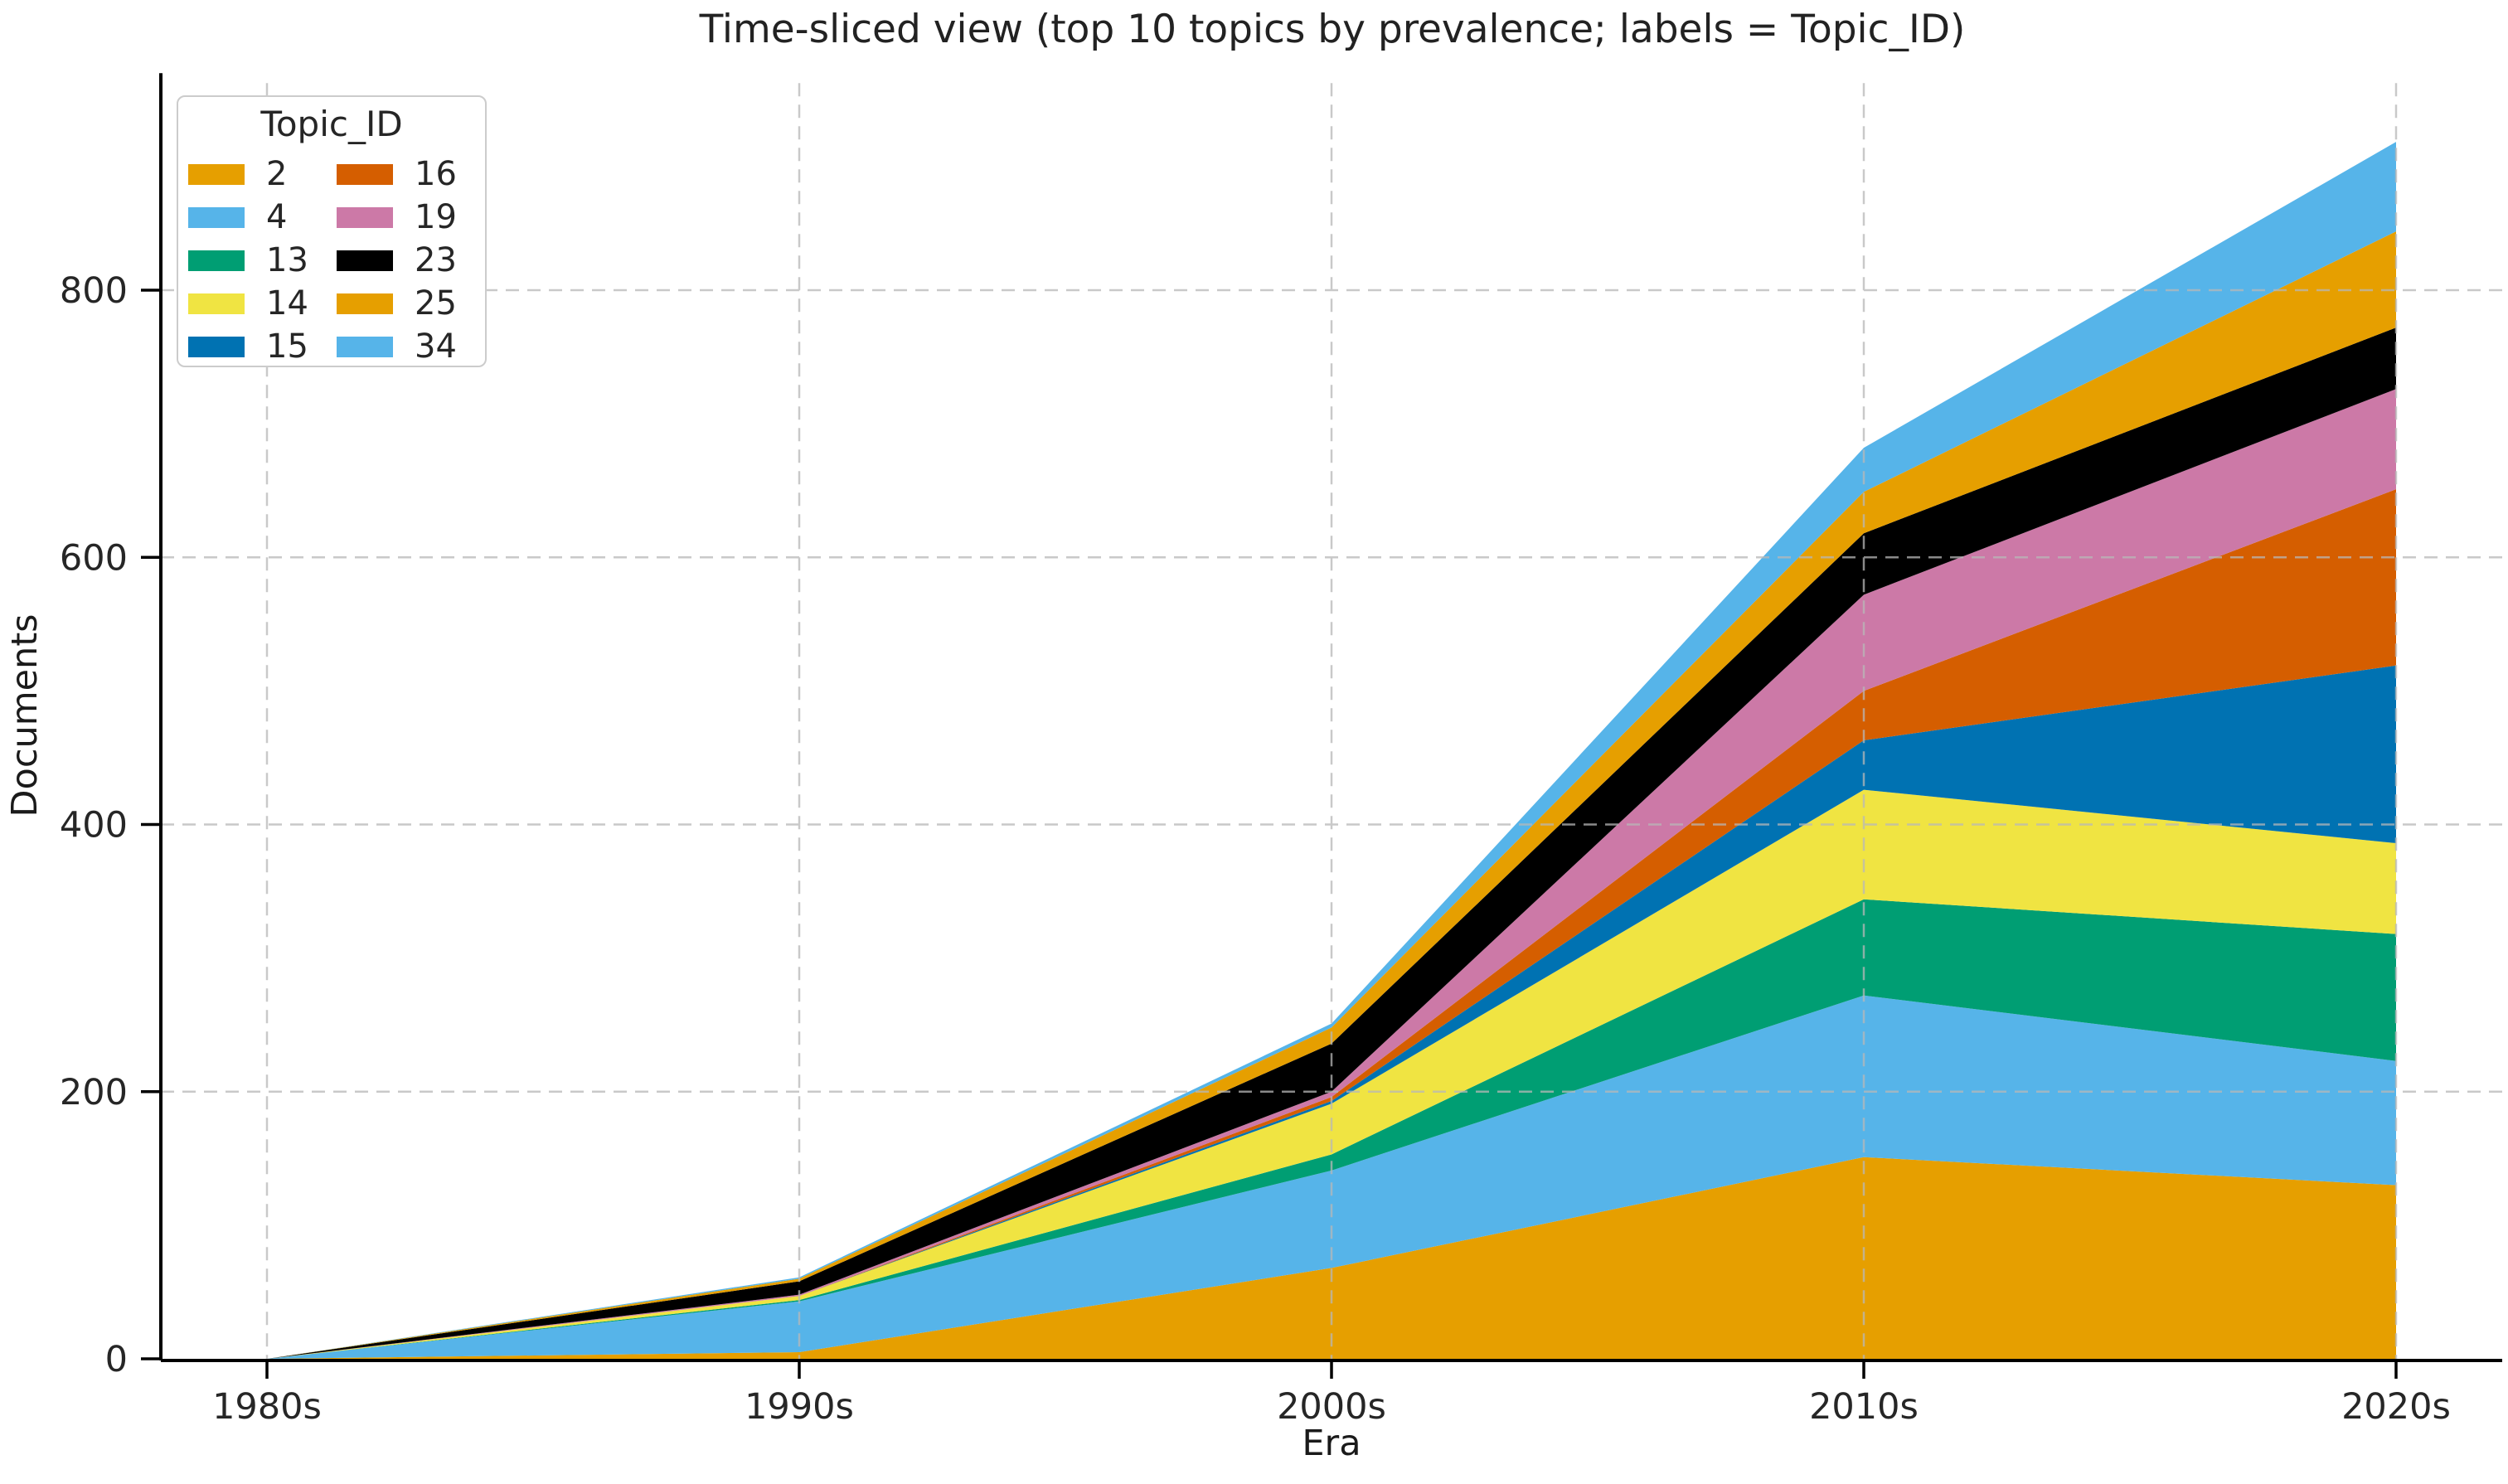  I want to click on y-axis-label: Documents, so click(25, 715).